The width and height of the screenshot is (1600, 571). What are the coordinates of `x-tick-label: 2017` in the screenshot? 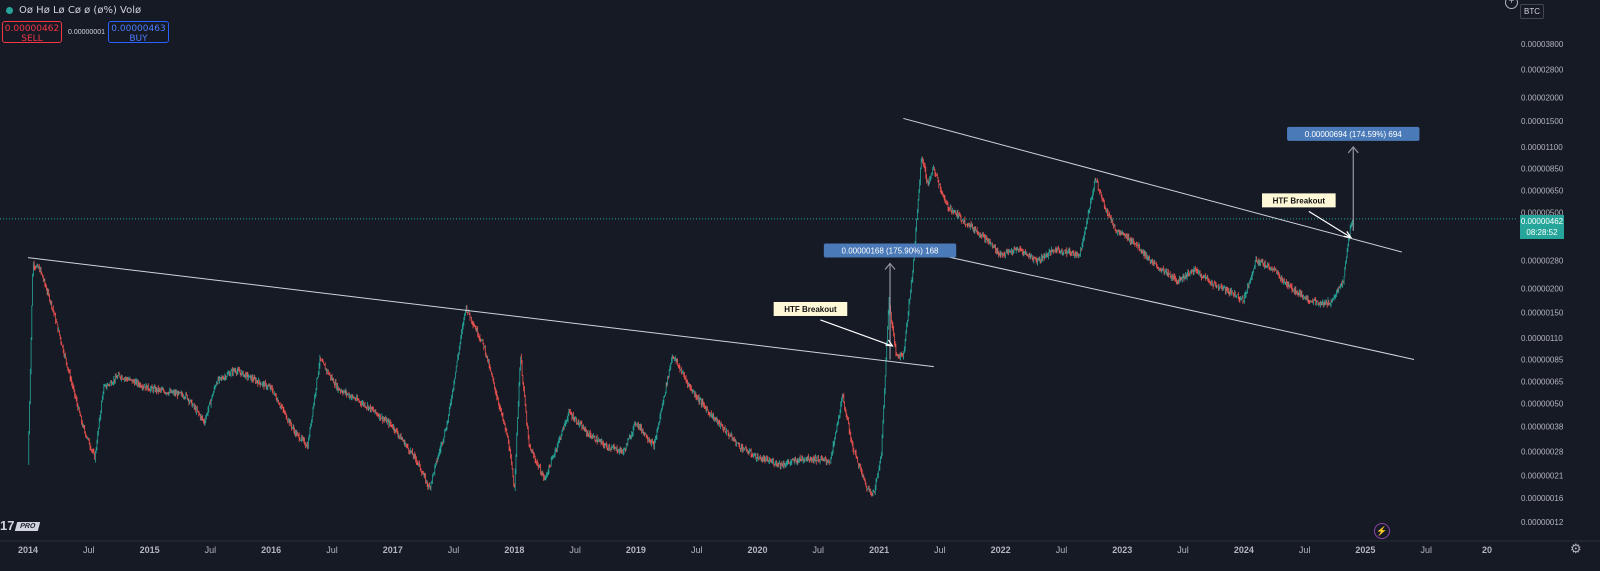 It's located at (393, 550).